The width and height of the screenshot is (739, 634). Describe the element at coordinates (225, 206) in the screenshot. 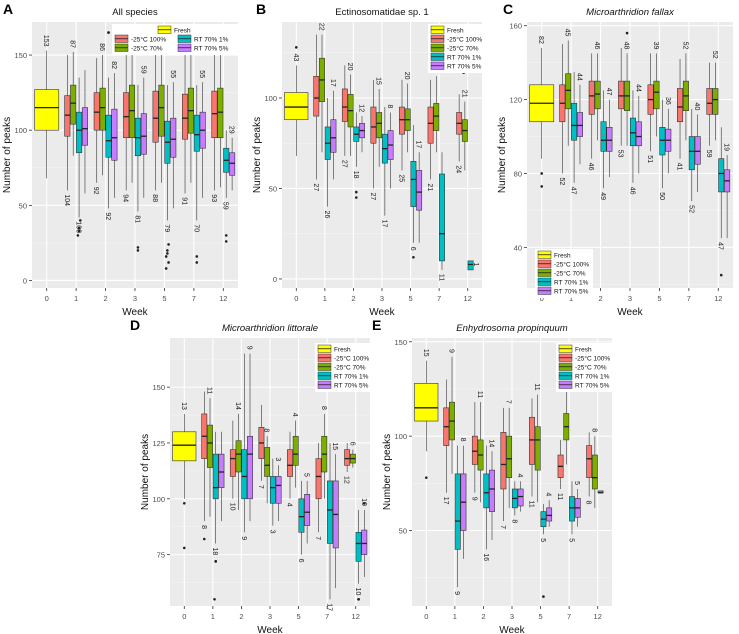

I see `sample-size-label: 59` at that location.